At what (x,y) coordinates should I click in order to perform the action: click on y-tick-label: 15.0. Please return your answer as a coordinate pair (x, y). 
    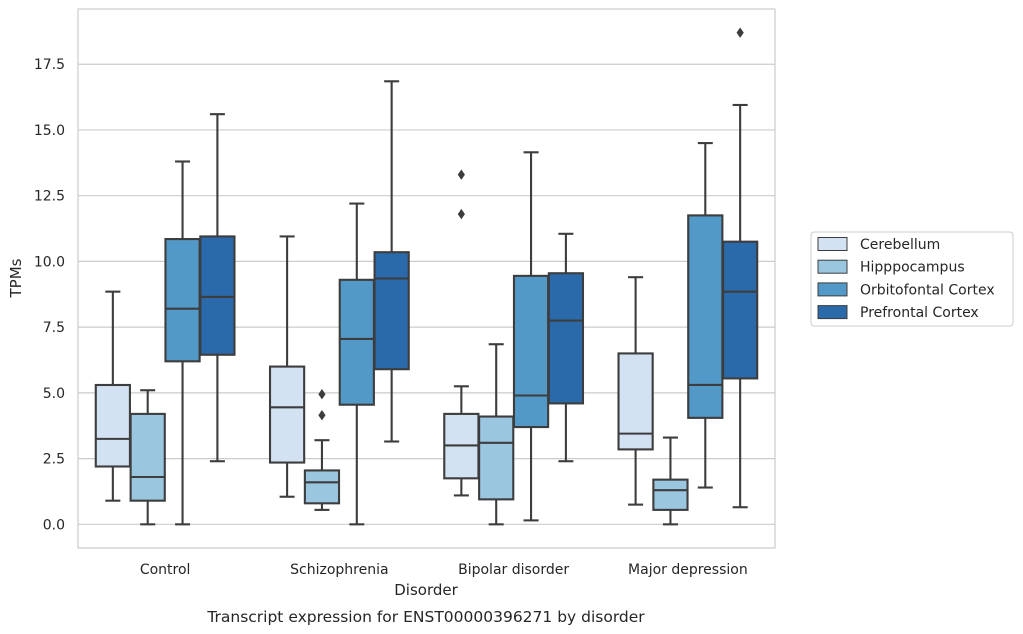
    Looking at the image, I should click on (49, 131).